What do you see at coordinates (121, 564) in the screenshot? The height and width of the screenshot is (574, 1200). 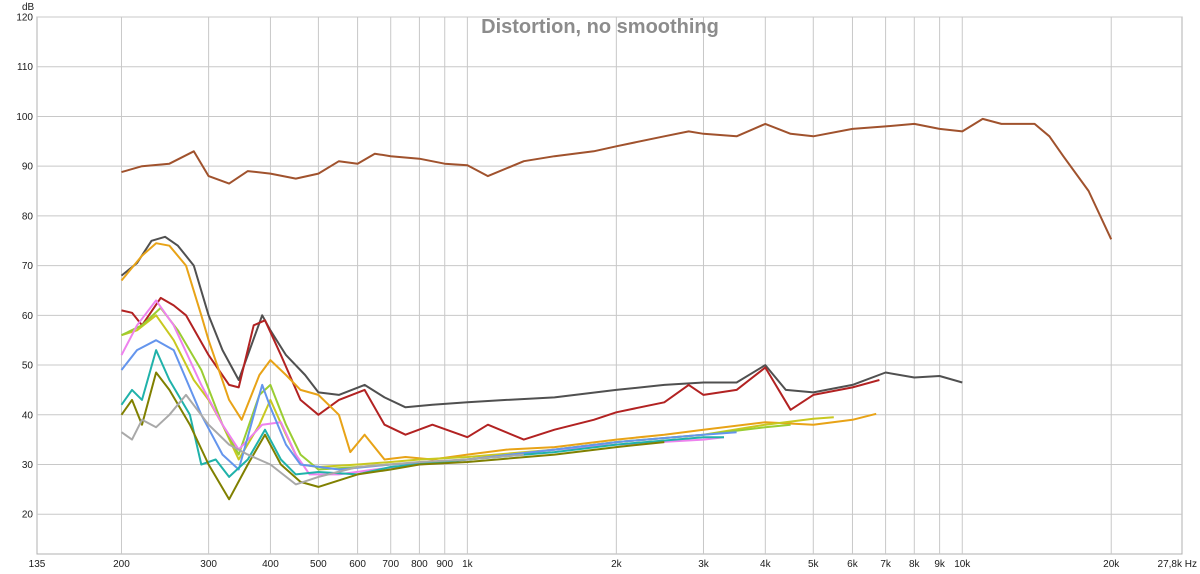 I see `x-tick-label: 200` at bounding box center [121, 564].